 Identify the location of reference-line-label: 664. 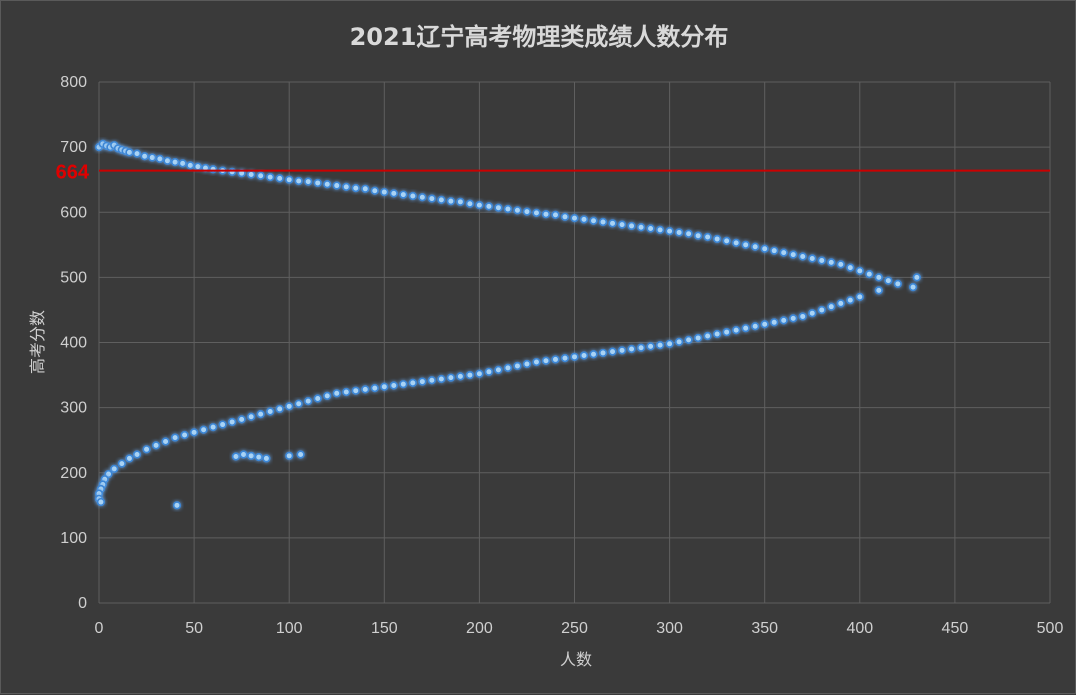
(73, 173).